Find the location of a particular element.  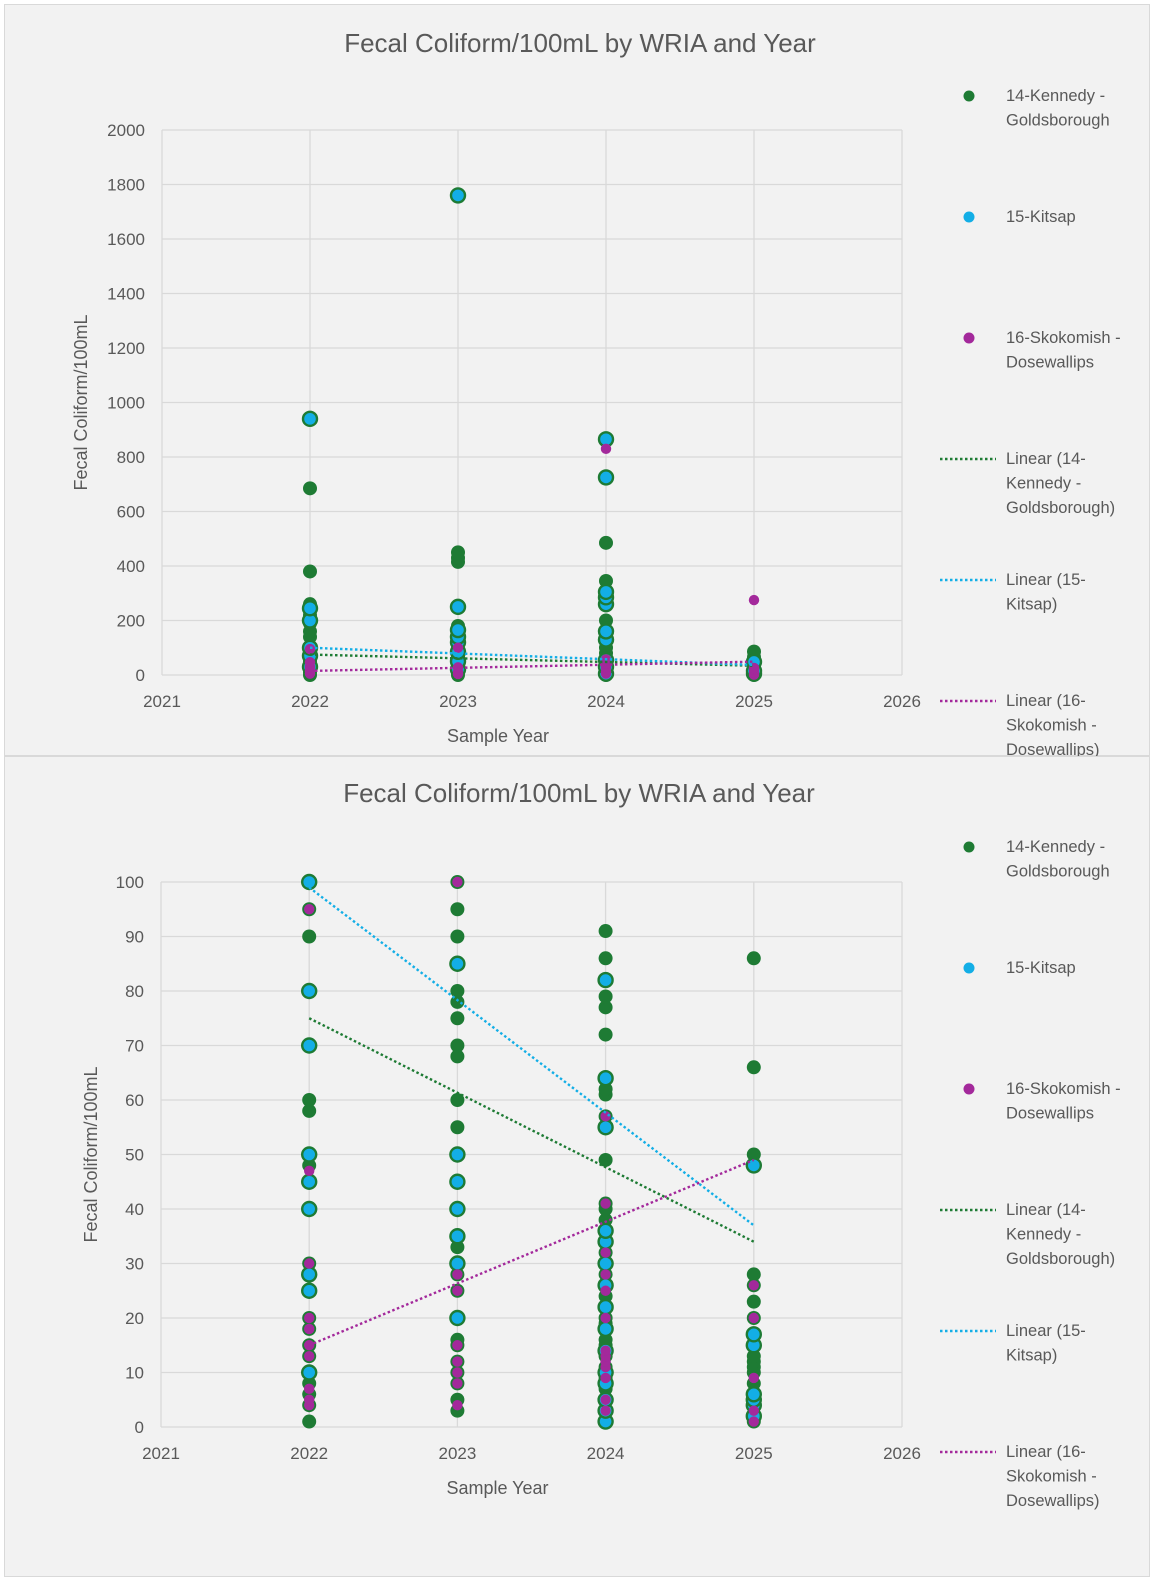

y-tick-label: 50 is located at coordinates (134, 1155).